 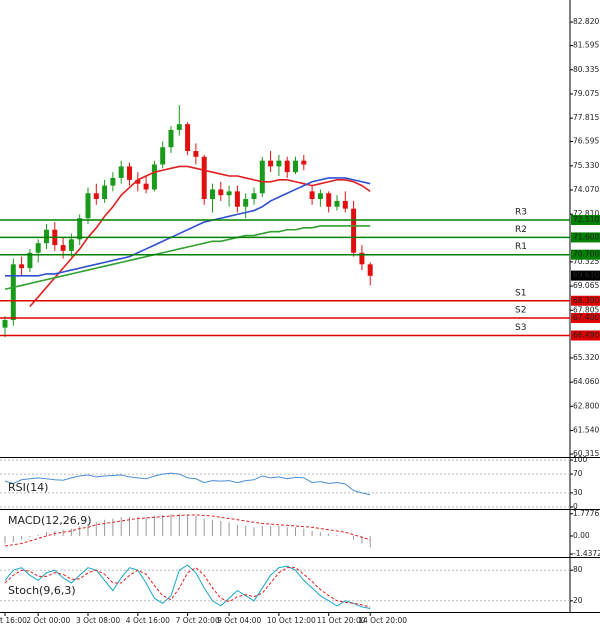 What do you see at coordinates (586, 453) in the screenshot?
I see `y-tick-label: 60.315` at bounding box center [586, 453].